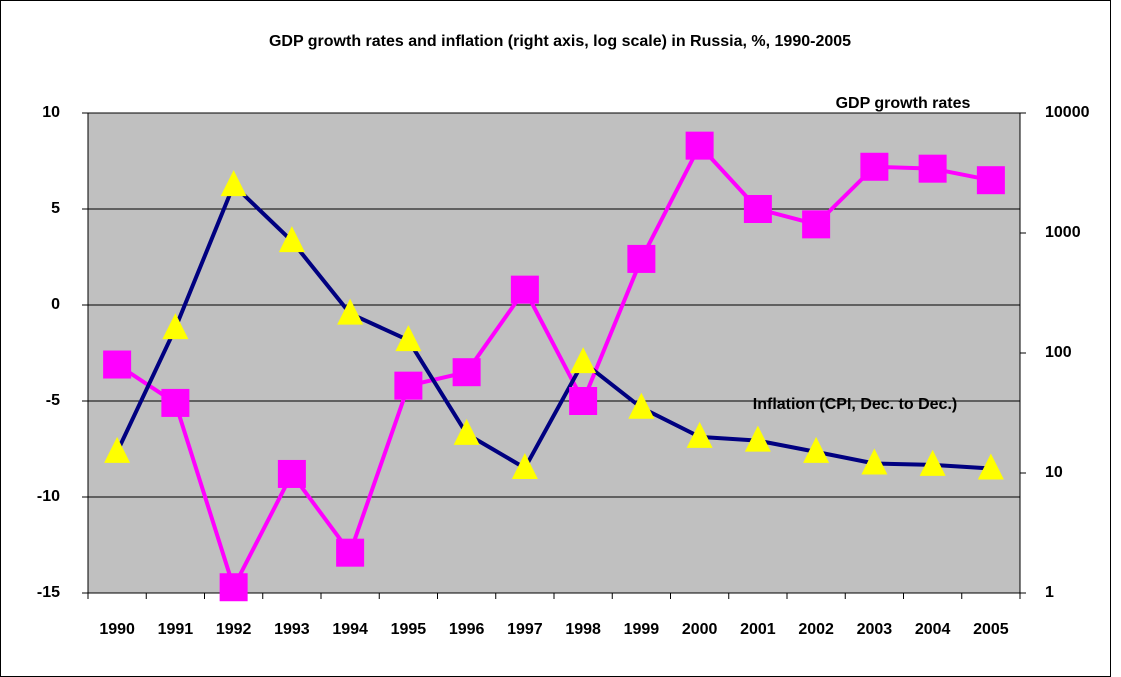  What do you see at coordinates (55, 208) in the screenshot?
I see `y-tick-label: 5` at bounding box center [55, 208].